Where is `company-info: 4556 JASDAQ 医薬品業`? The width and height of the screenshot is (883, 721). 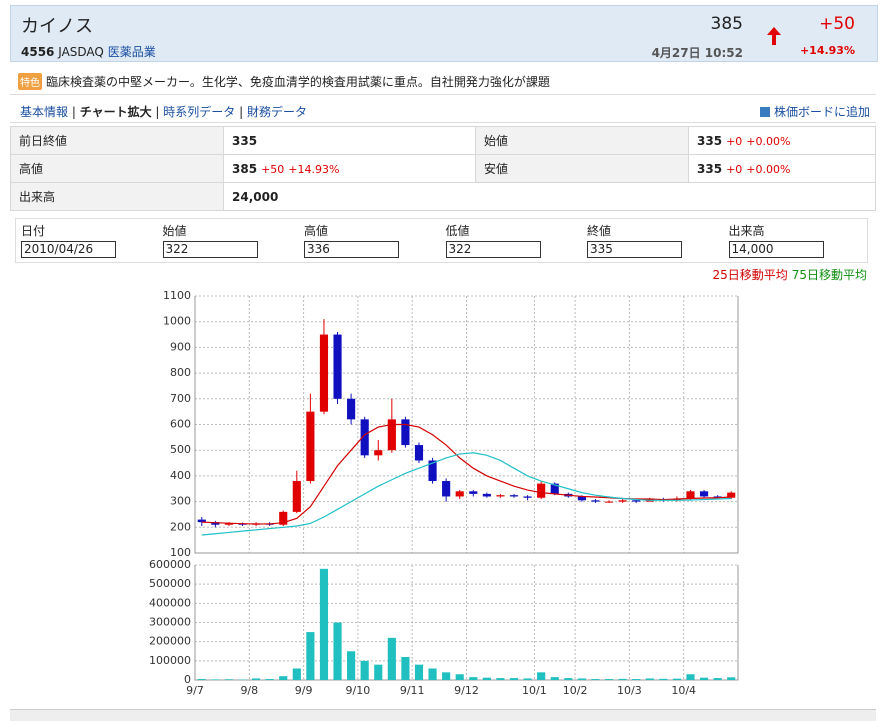 company-info: 4556 JASDAQ 医薬品業 is located at coordinates (88, 51).